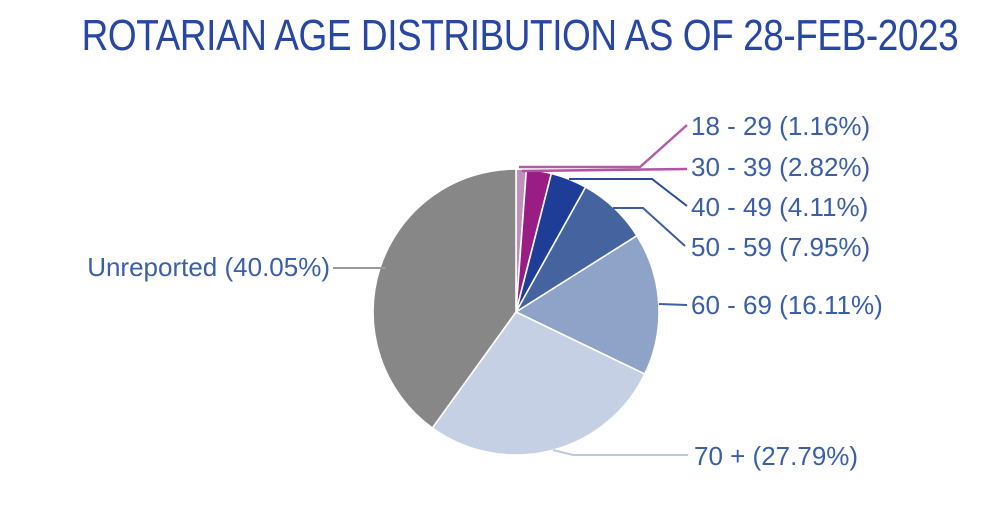  Describe the element at coordinates (780, 126) in the screenshot. I see `slice-label-18-29: 18 - 29 (1.16%)` at that location.